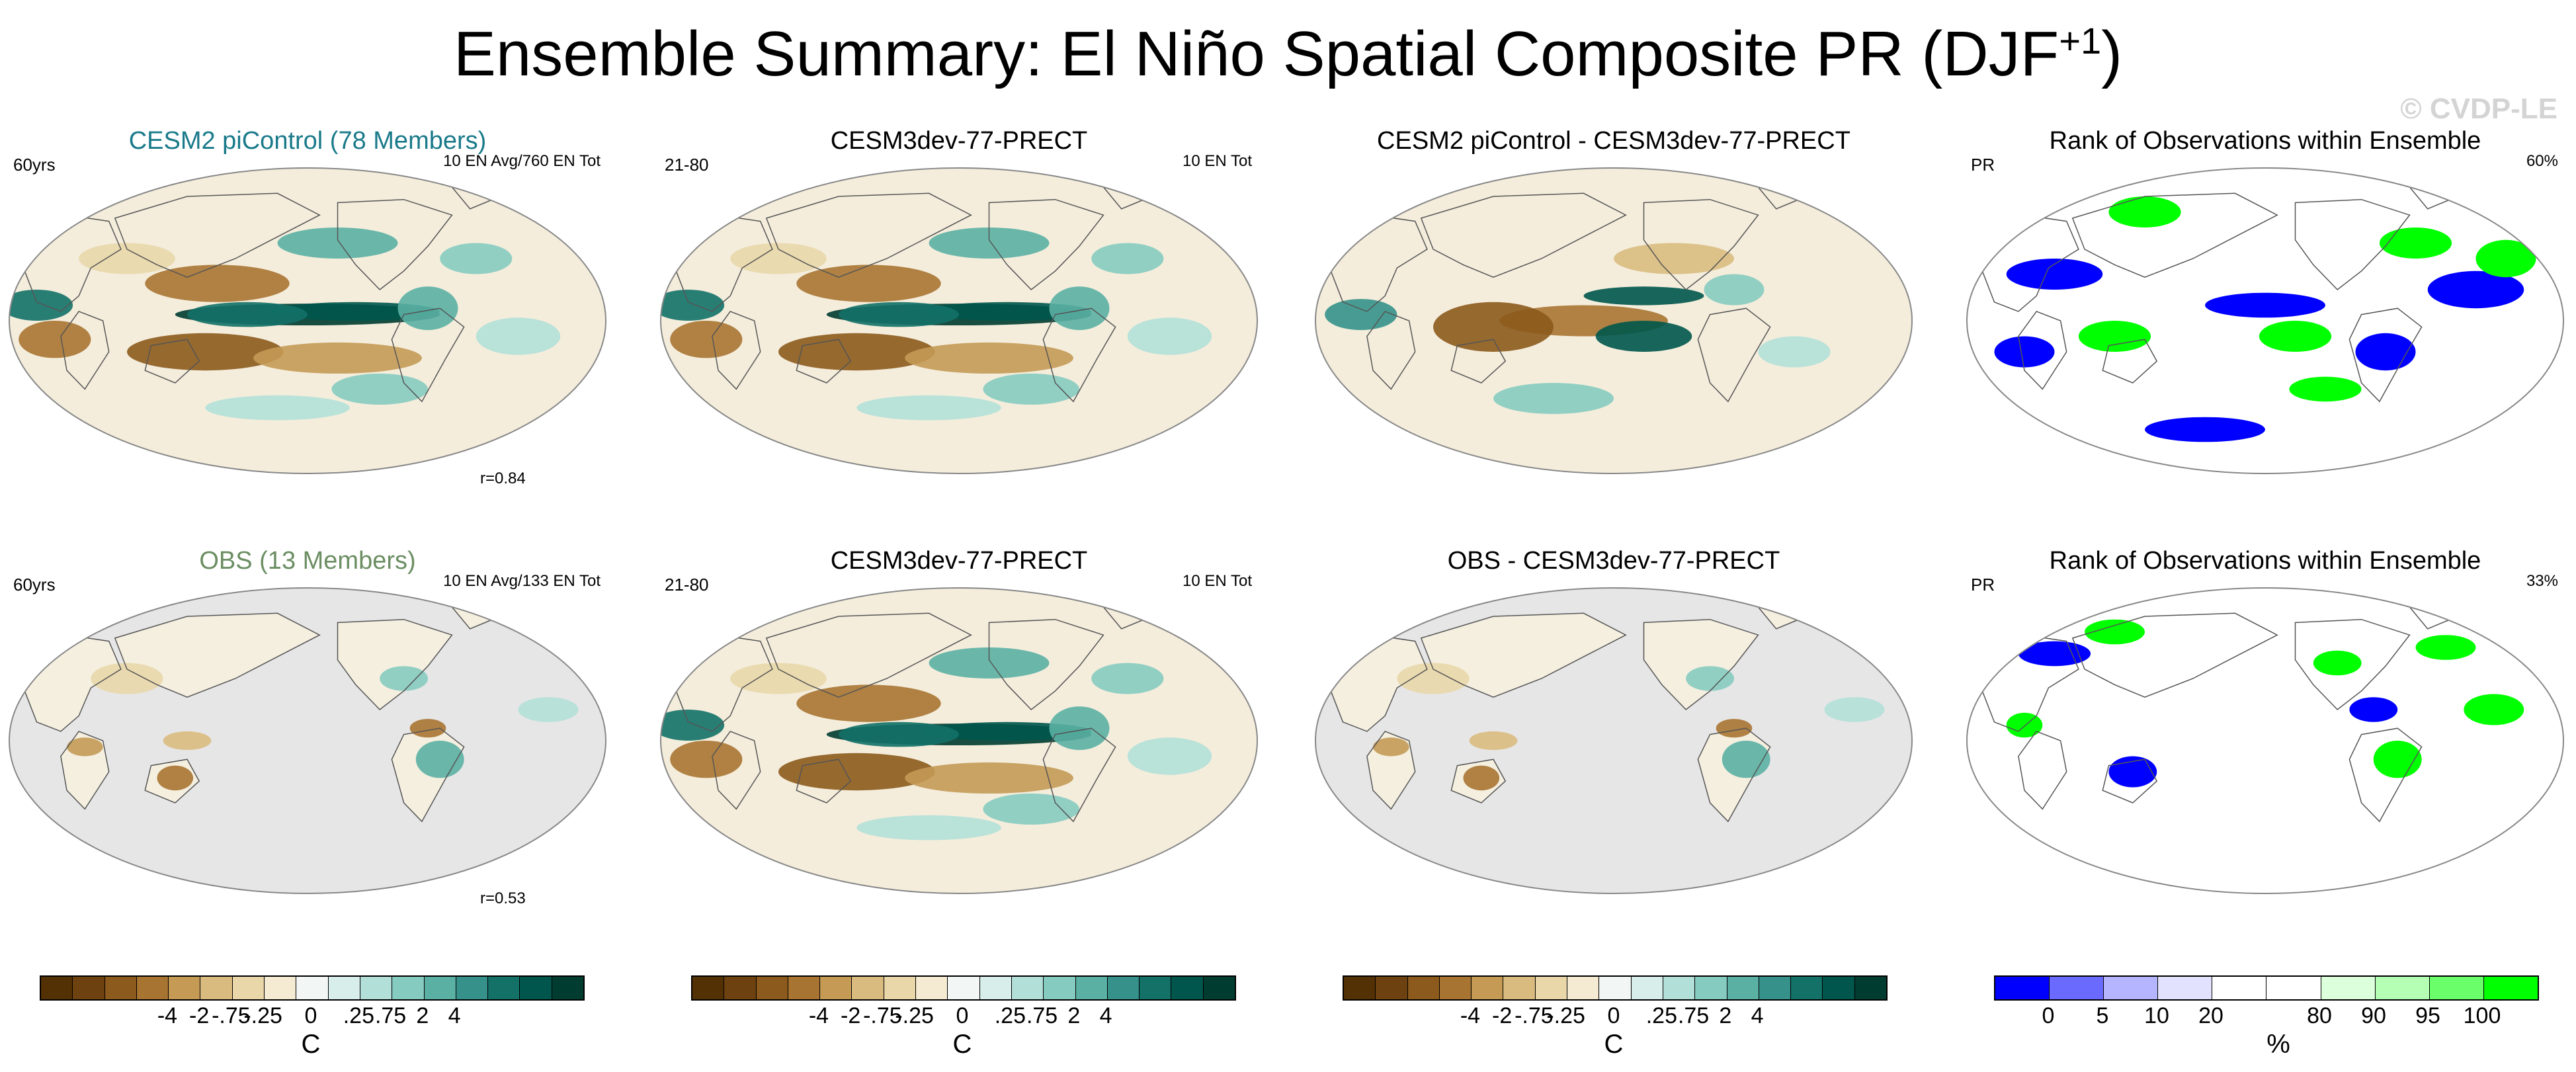  Describe the element at coordinates (2478, 109) in the screenshot. I see `watermark: © CVDP-LE` at that location.